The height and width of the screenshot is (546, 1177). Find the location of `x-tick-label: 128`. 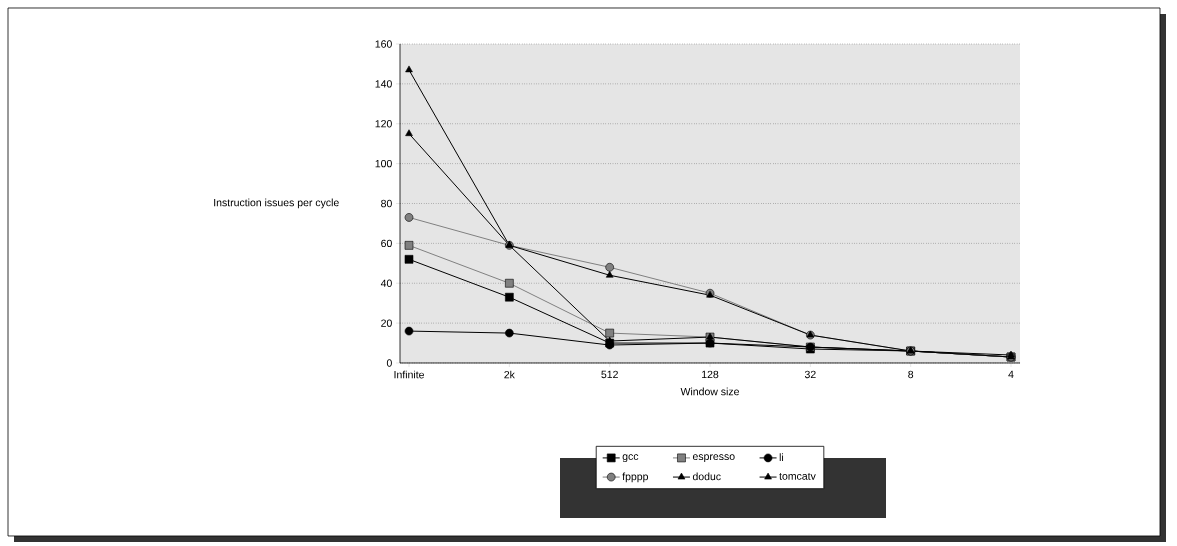

x-tick-label: 128 is located at coordinates (710, 374).